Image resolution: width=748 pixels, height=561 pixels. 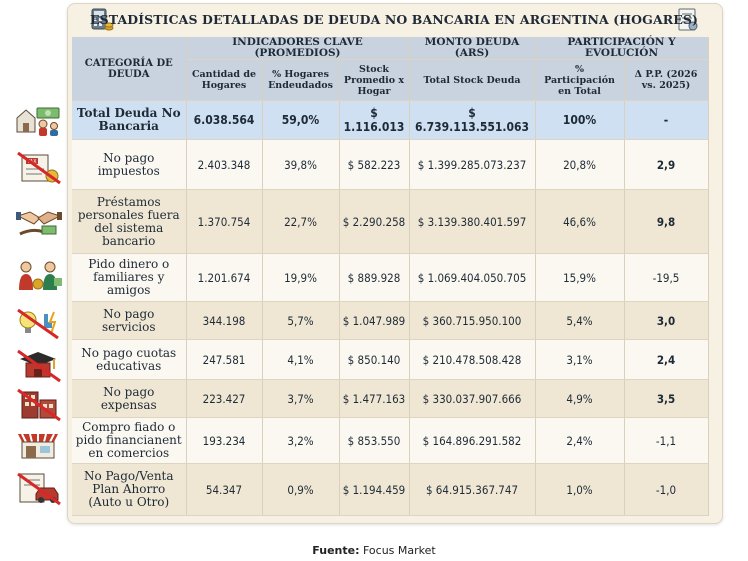 What do you see at coordinates (374, 359) in the screenshot?
I see `row-avg-stock: $ 850.140` at bounding box center [374, 359].